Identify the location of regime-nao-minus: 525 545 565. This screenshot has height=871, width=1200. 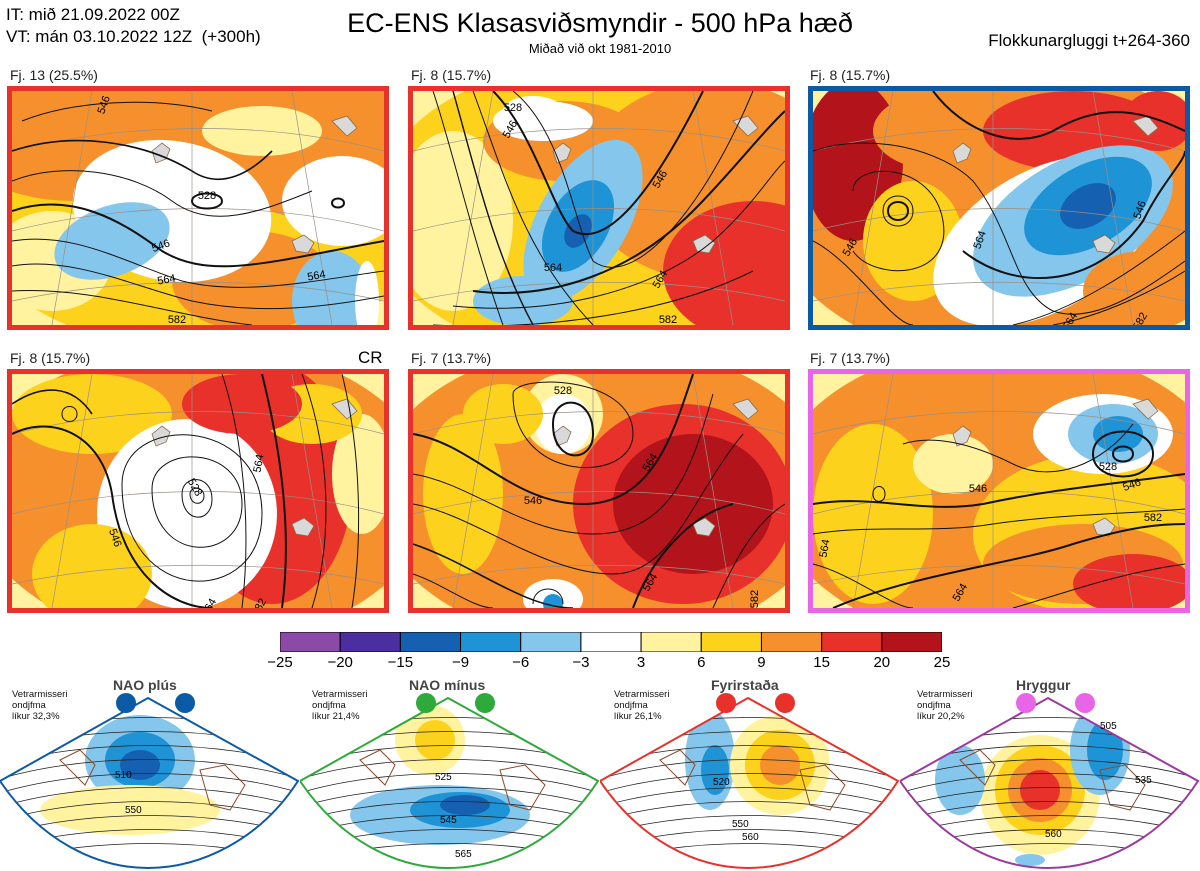
(450, 775).